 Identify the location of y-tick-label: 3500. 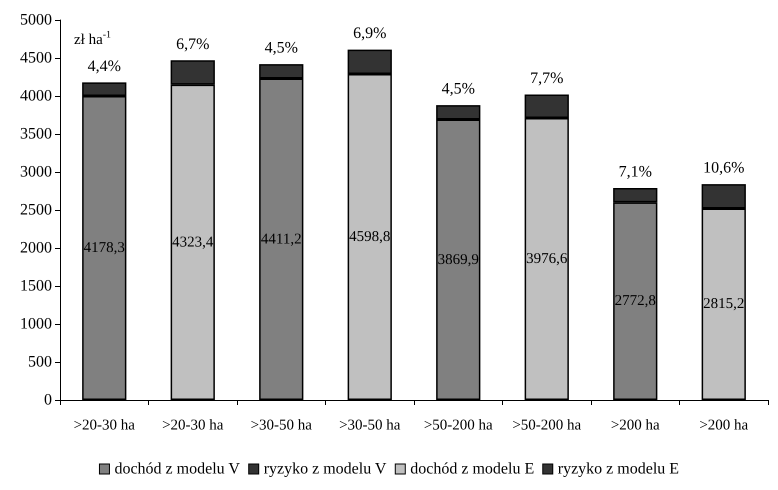
(36, 134).